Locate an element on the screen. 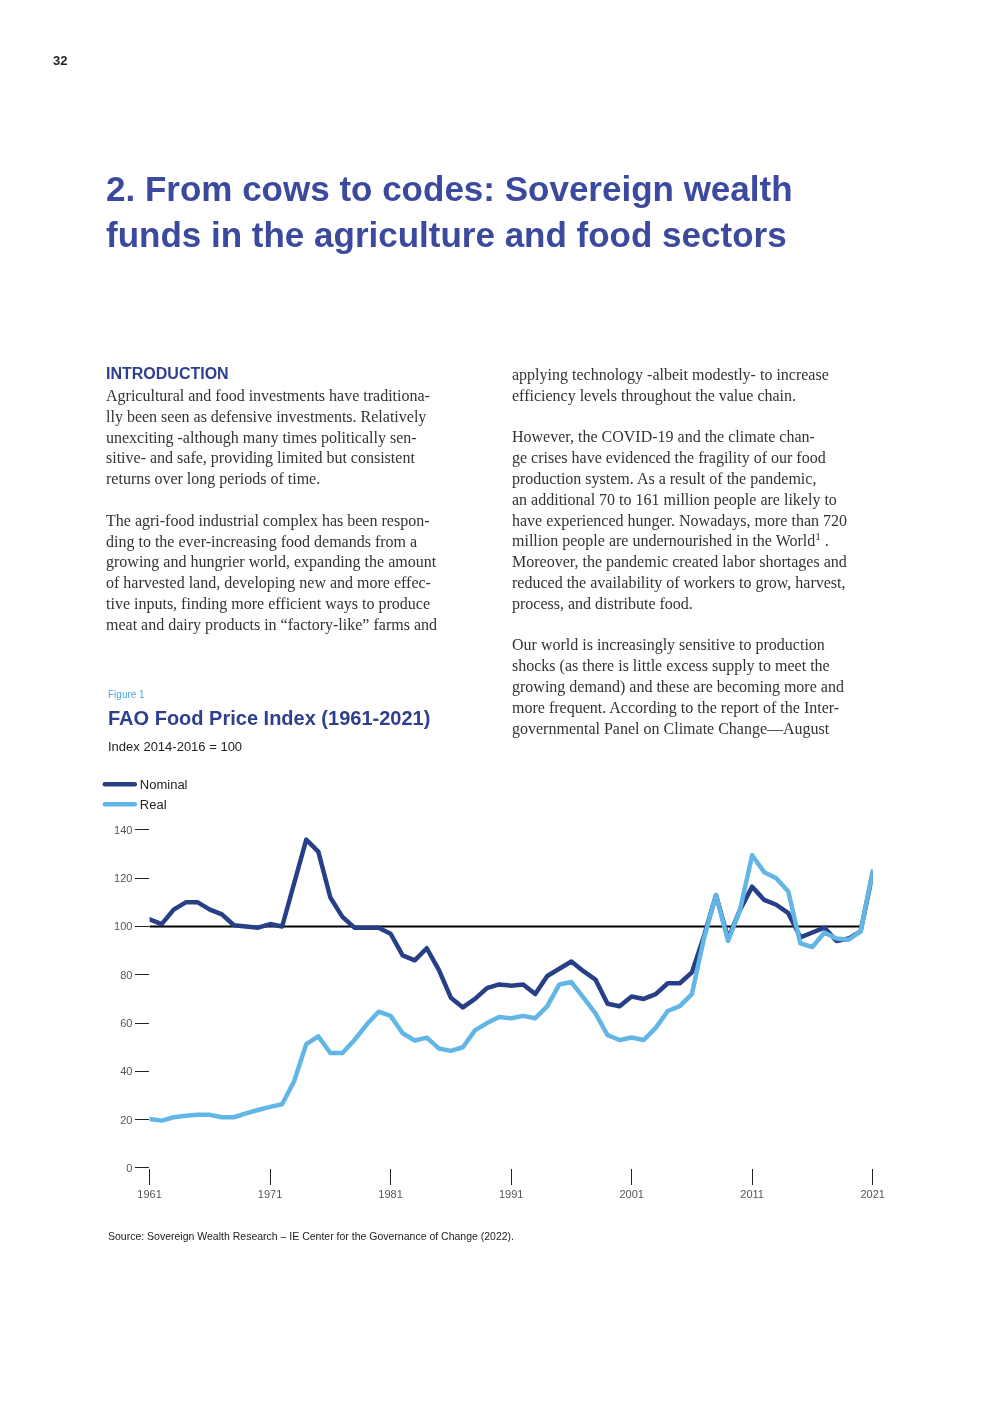 The image size is (992, 1403). x-tick-label: 2001 is located at coordinates (631, 1194).